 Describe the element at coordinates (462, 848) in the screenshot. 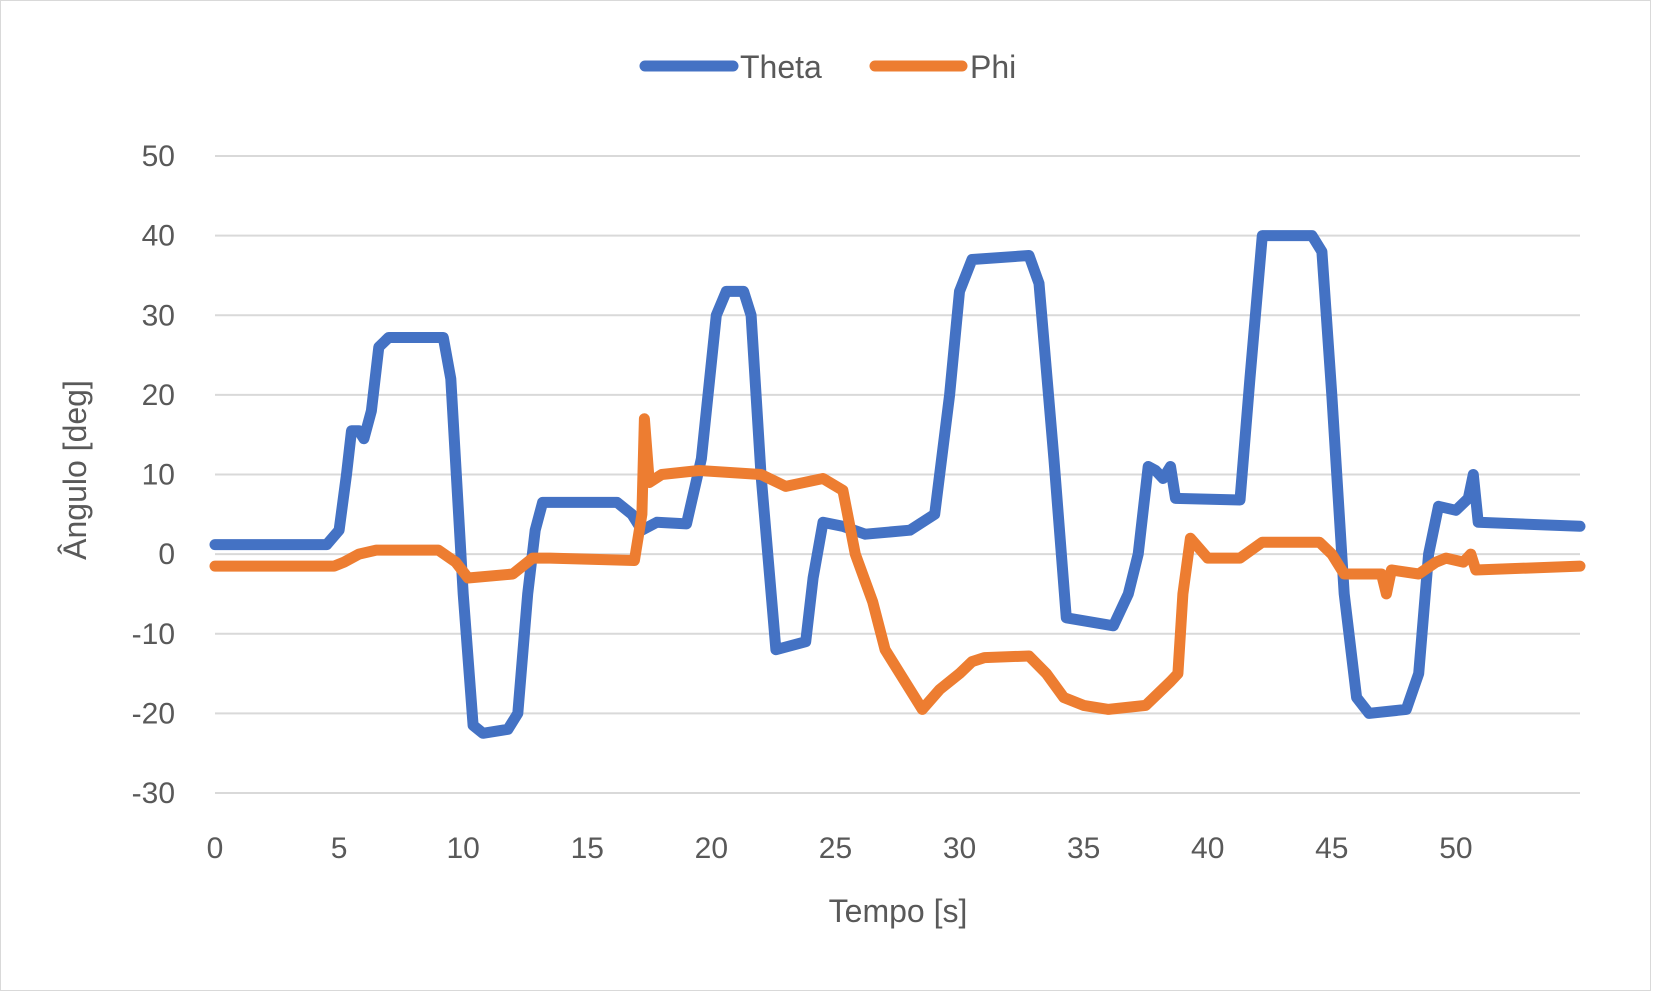

I see `x-tick-label: 10` at that location.